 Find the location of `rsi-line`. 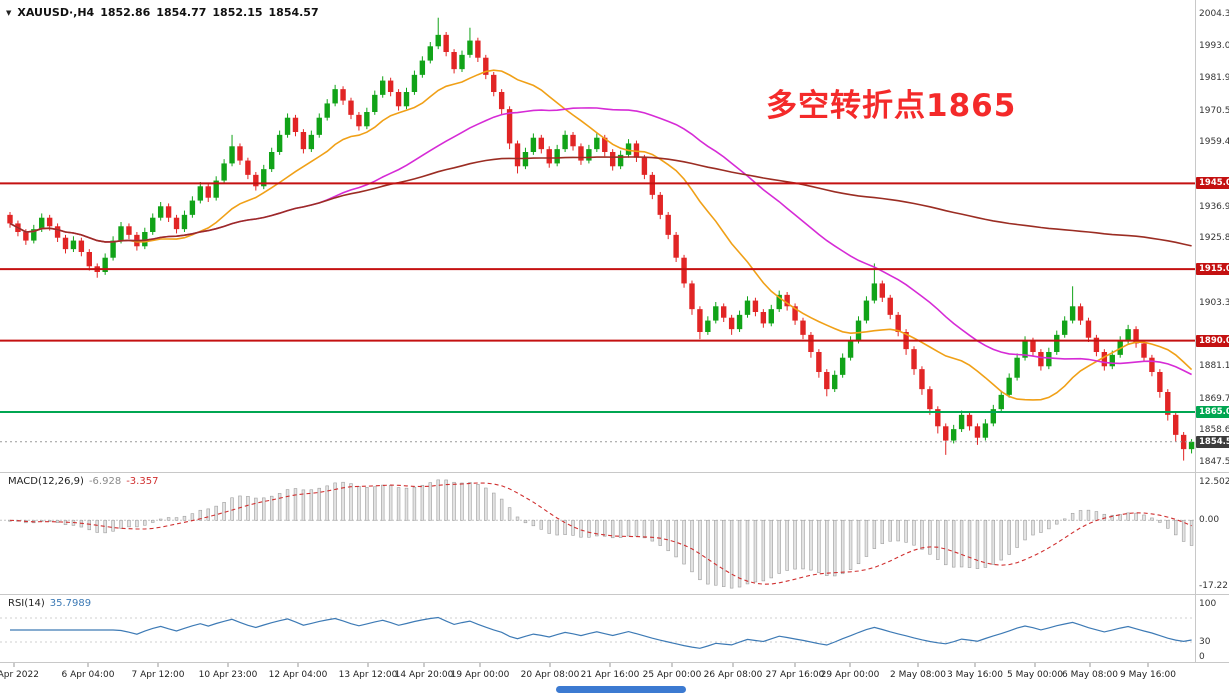

rsi-line is located at coordinates (601, 632).